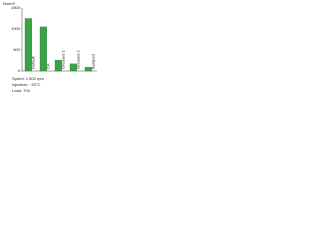 This screenshot has height=240, width=320. I want to click on x-tick-label: Default, so click(32, 62).